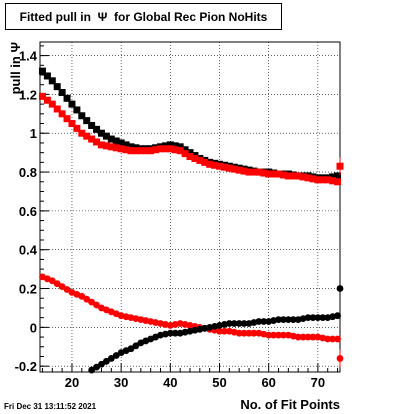  What do you see at coordinates (50, 406) in the screenshot?
I see `timestamp: Fri Dec 31 13:11:52 2021` at bounding box center [50, 406].